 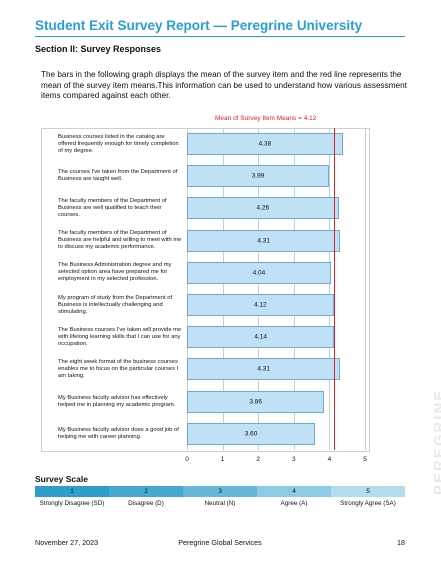 I want to click on scale-label: Strongly Agree (SA), so click(x=368, y=503).